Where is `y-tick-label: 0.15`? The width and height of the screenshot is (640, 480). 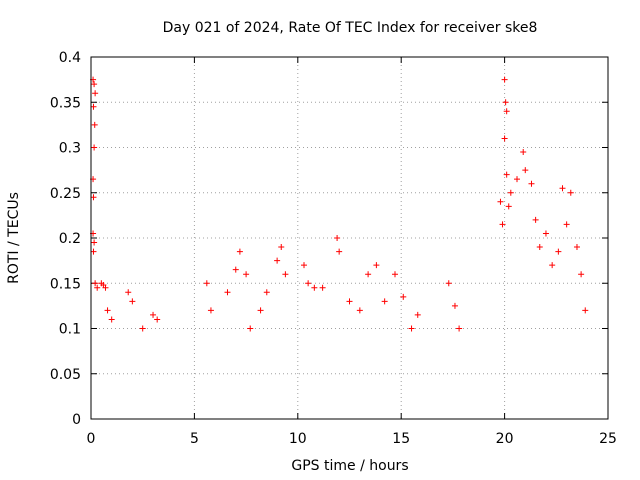
y-tick-label: 0.15 is located at coordinates (65, 284).